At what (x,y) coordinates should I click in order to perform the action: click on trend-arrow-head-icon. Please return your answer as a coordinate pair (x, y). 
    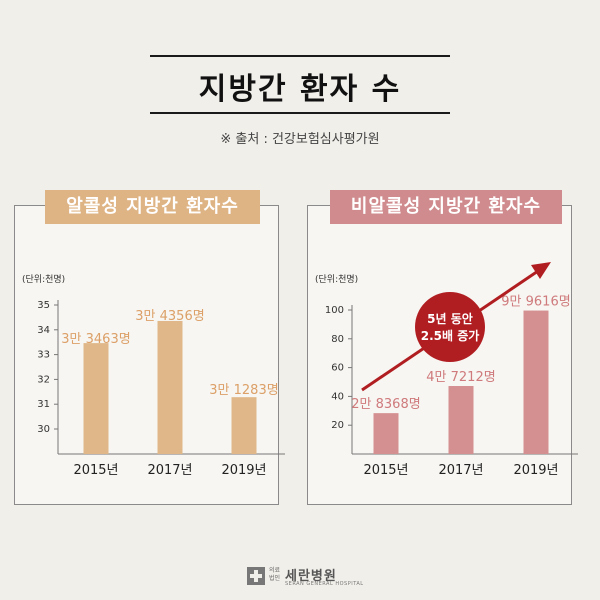
    Looking at the image, I should click on (541, 270).